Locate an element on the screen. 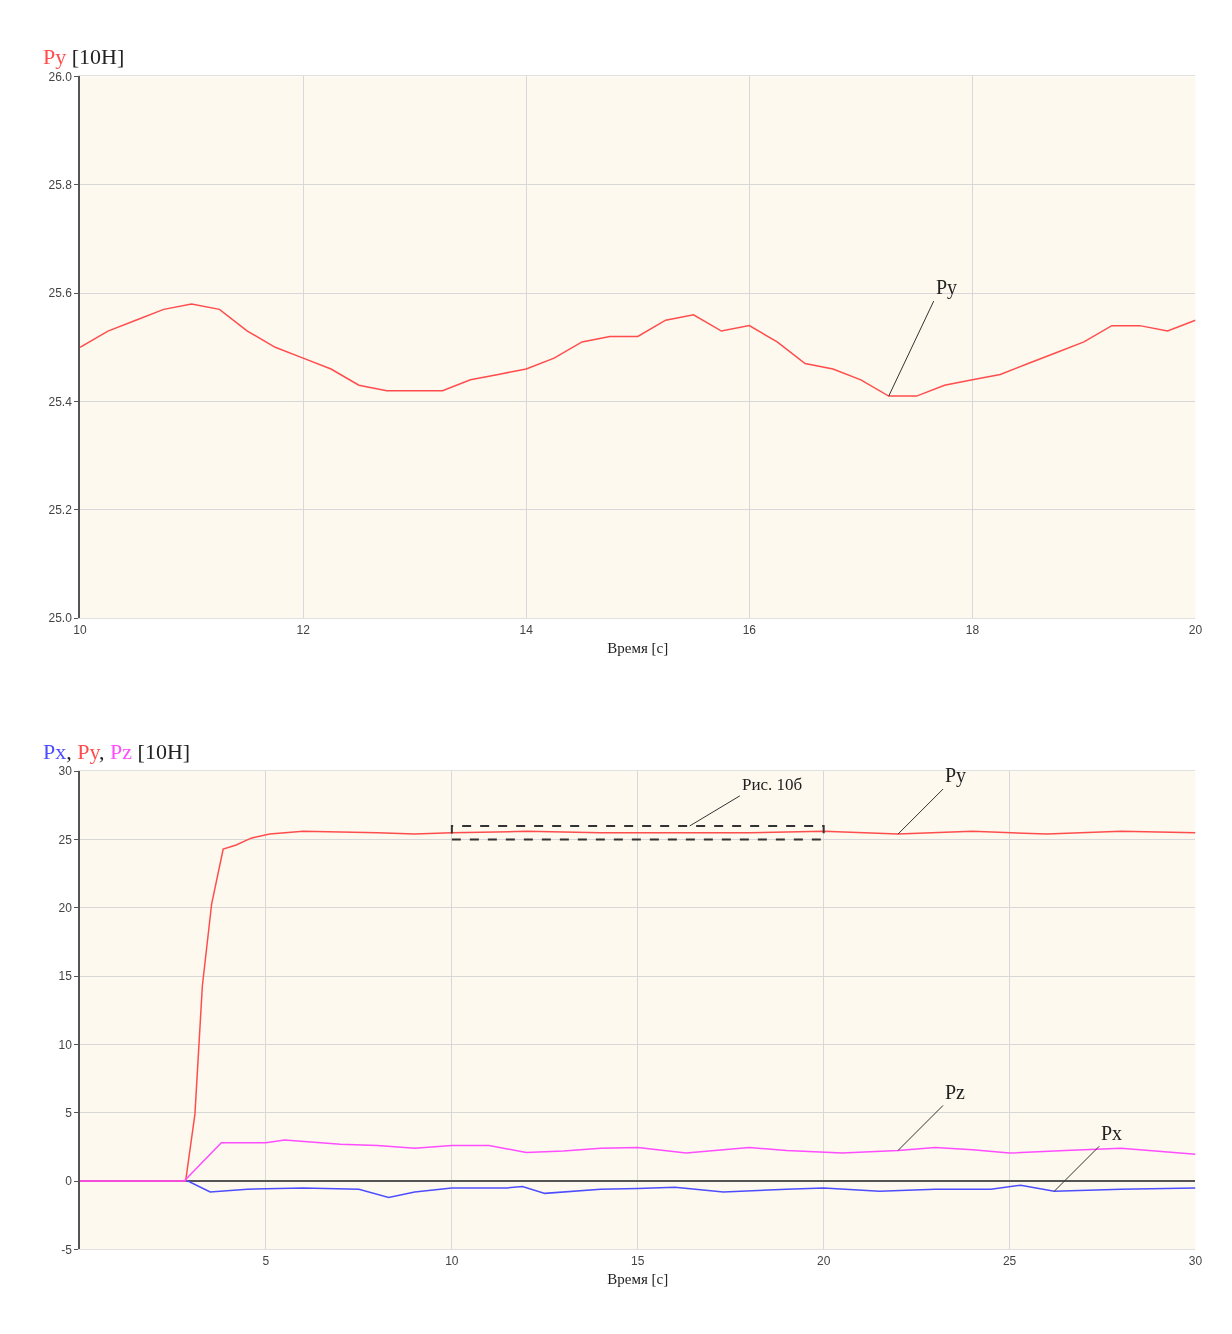  y-tick-label: -5 is located at coordinates (67, 1249).